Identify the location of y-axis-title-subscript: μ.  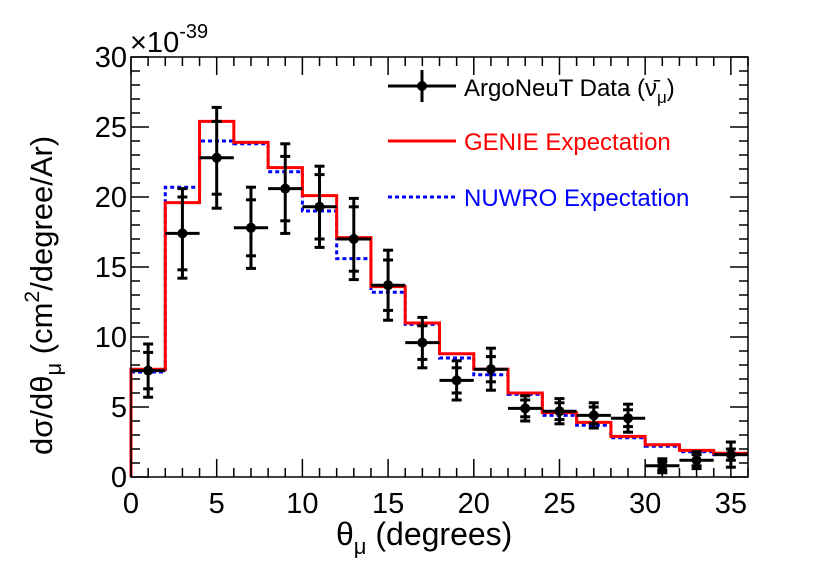
(53, 369).